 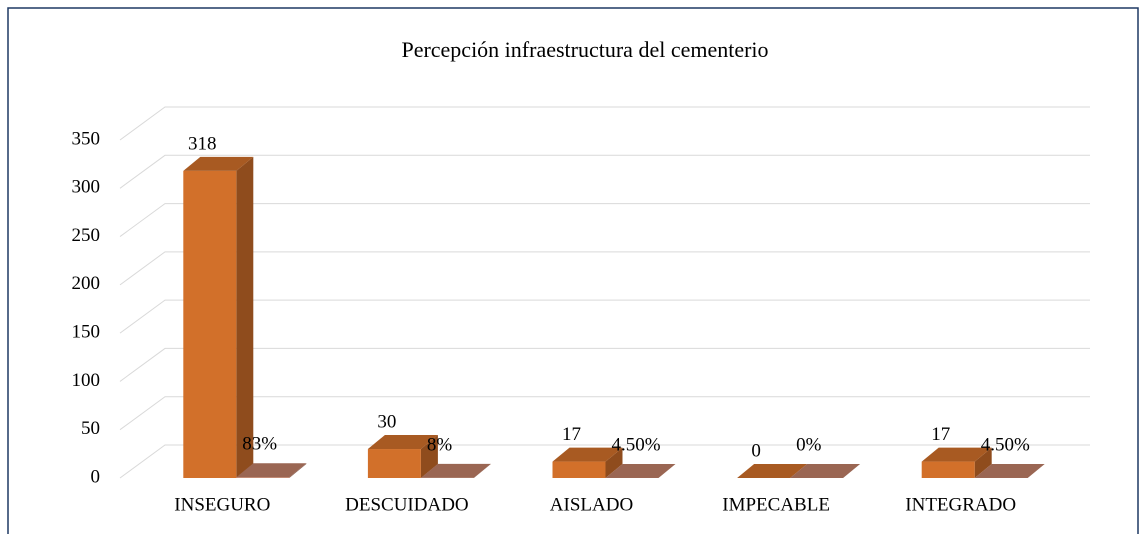 I want to click on value-label: 30, so click(x=386, y=421).